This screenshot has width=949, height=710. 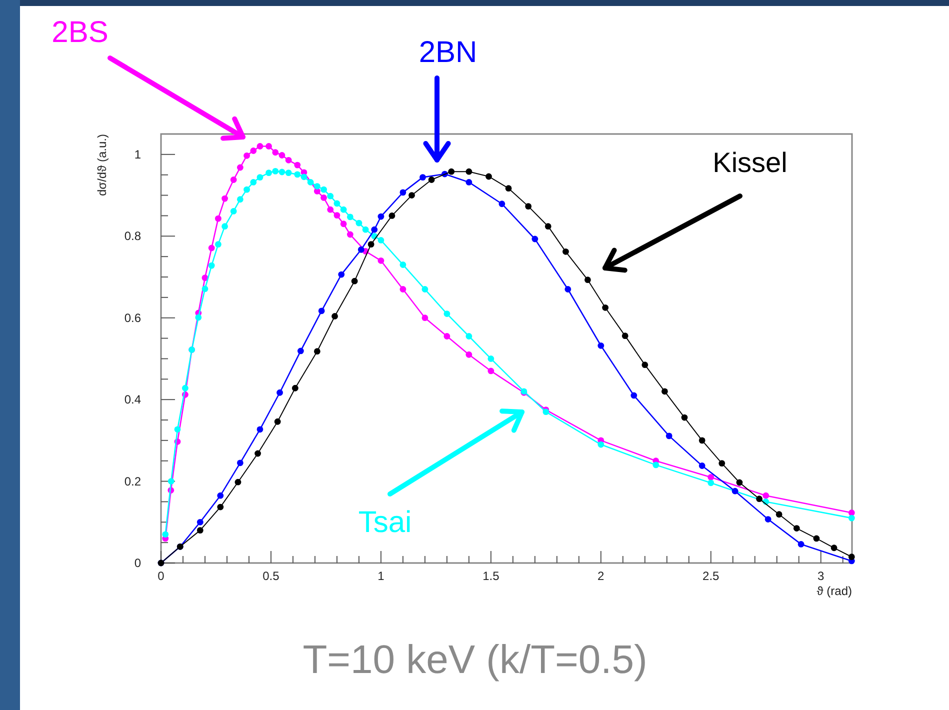 What do you see at coordinates (448, 52) in the screenshot?
I see `text: 2BN` at bounding box center [448, 52].